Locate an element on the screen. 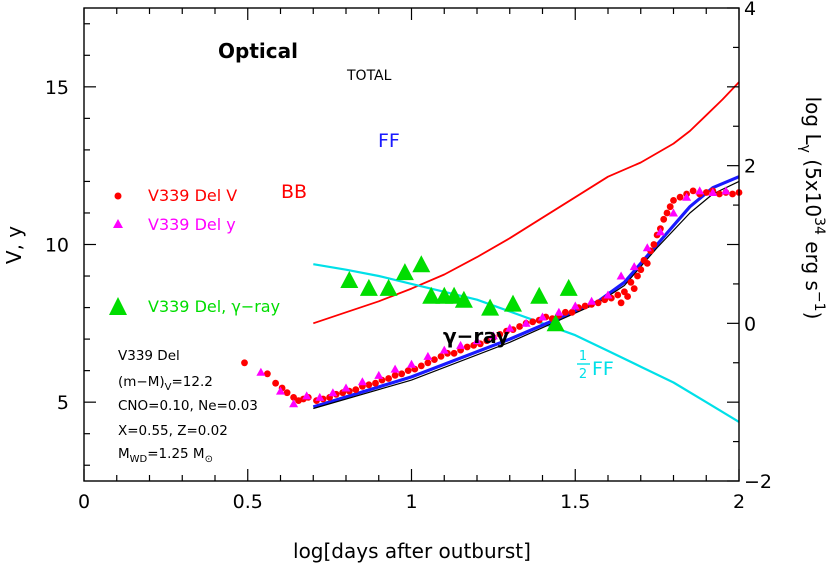  annotation-gamma-ray: γ−ray is located at coordinates (476, 336).